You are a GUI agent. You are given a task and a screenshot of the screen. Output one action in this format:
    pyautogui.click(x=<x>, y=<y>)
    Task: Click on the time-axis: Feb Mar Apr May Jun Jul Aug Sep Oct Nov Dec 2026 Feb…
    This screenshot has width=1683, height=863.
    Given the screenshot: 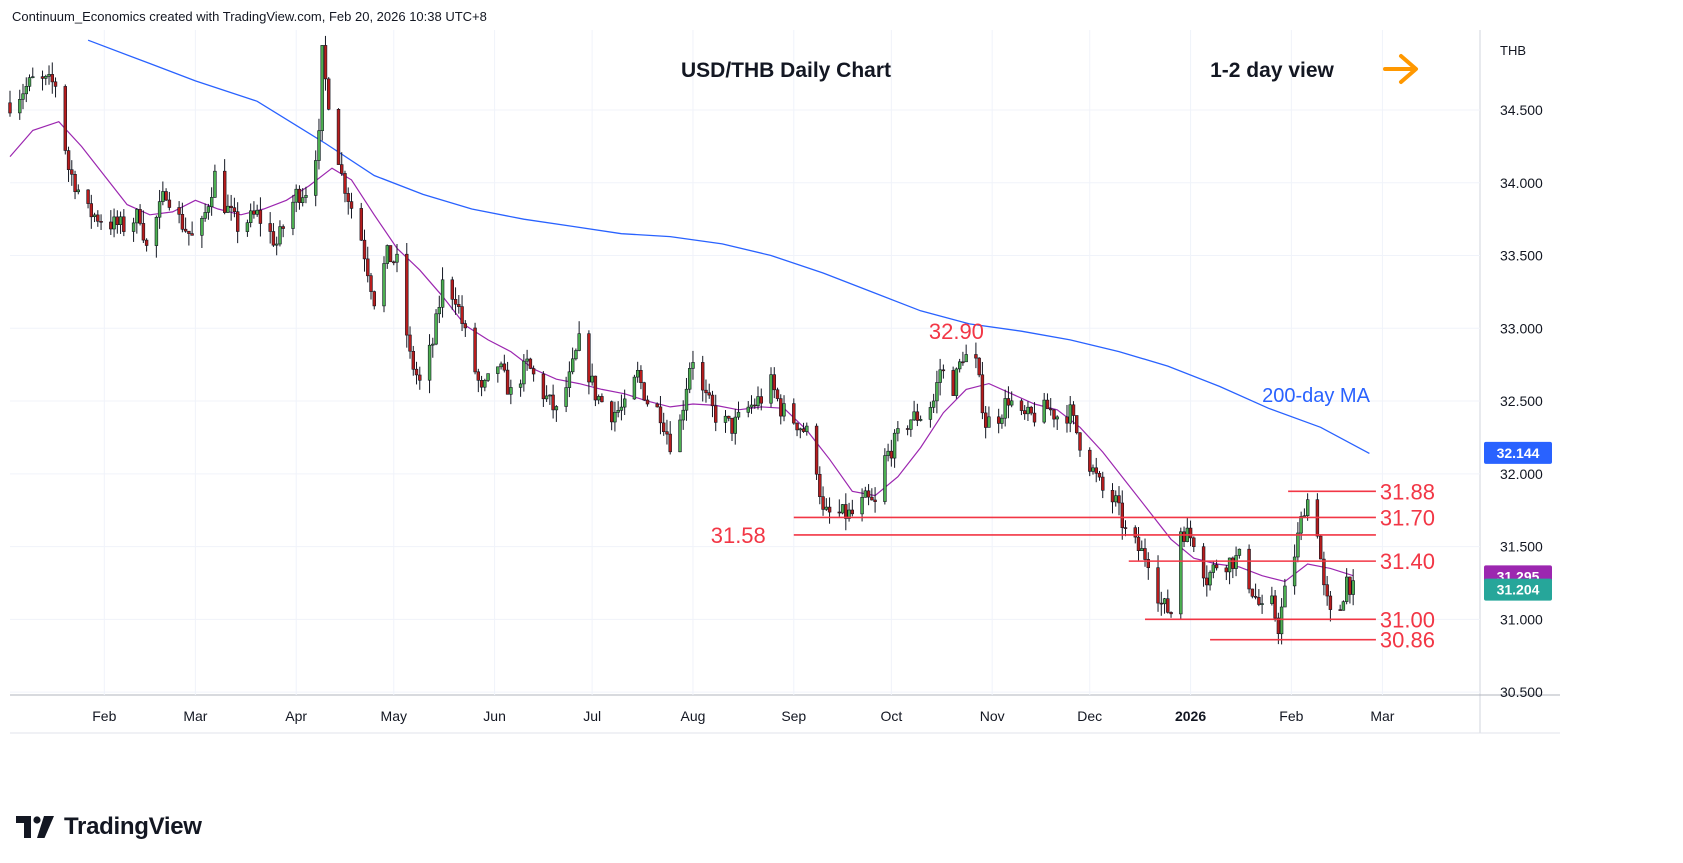 What is the action you would take?
    pyautogui.click(x=743, y=716)
    